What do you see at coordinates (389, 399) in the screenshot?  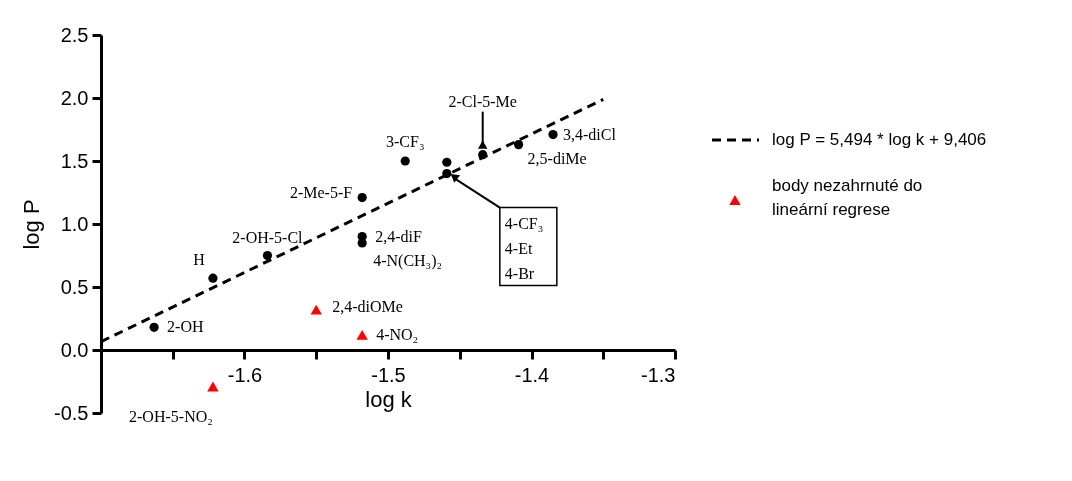 I see `x-axis-title: log k` at bounding box center [389, 399].